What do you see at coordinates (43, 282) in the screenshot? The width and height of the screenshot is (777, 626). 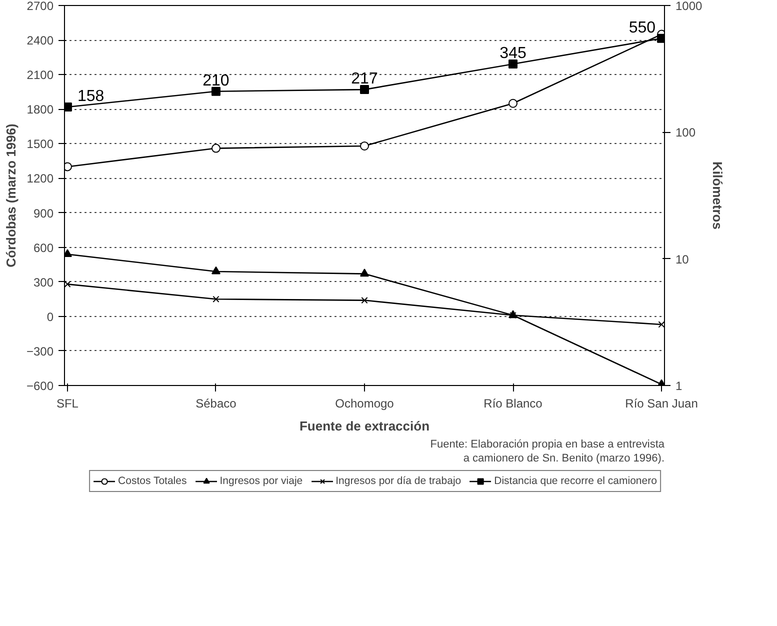 I see `y-tick-label: 300` at bounding box center [43, 282].